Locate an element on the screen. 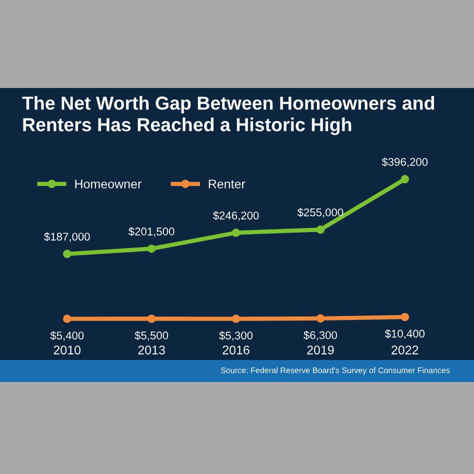 The width and height of the screenshot is (474, 474). data-label: $5,500 is located at coordinates (151, 336).